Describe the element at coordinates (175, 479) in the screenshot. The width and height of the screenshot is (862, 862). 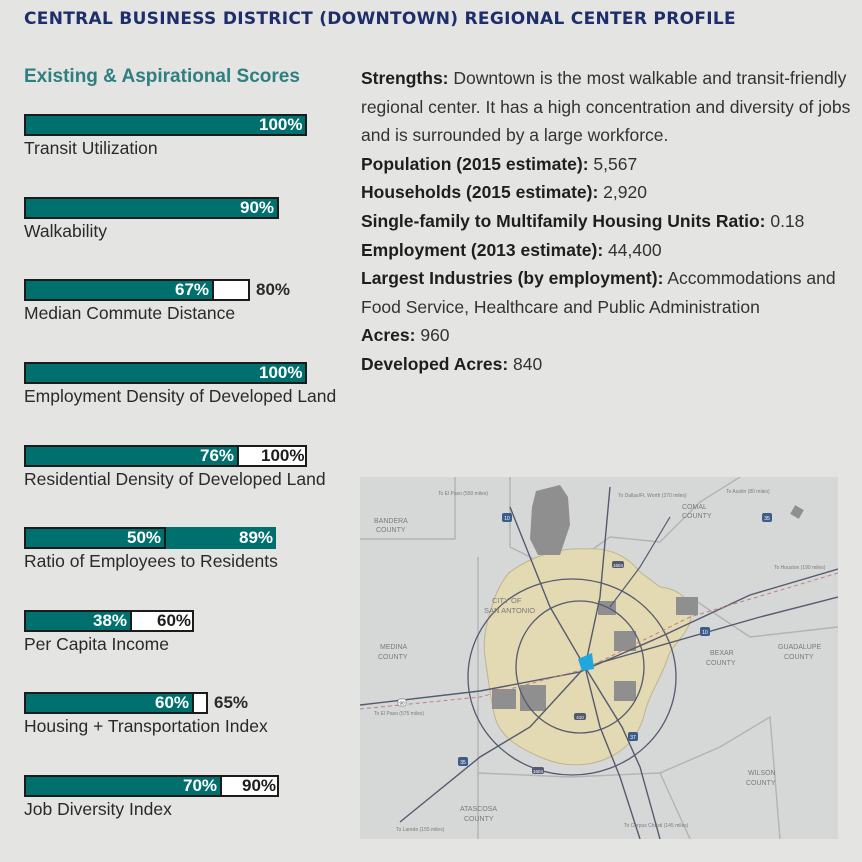
I see `score-label: Residential Density of Developed Land` at that location.